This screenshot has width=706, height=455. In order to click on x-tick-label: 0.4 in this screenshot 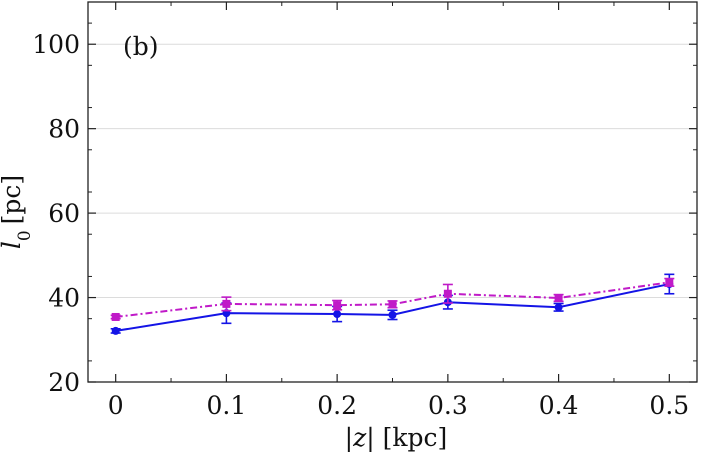, I will do `click(559, 405)`.